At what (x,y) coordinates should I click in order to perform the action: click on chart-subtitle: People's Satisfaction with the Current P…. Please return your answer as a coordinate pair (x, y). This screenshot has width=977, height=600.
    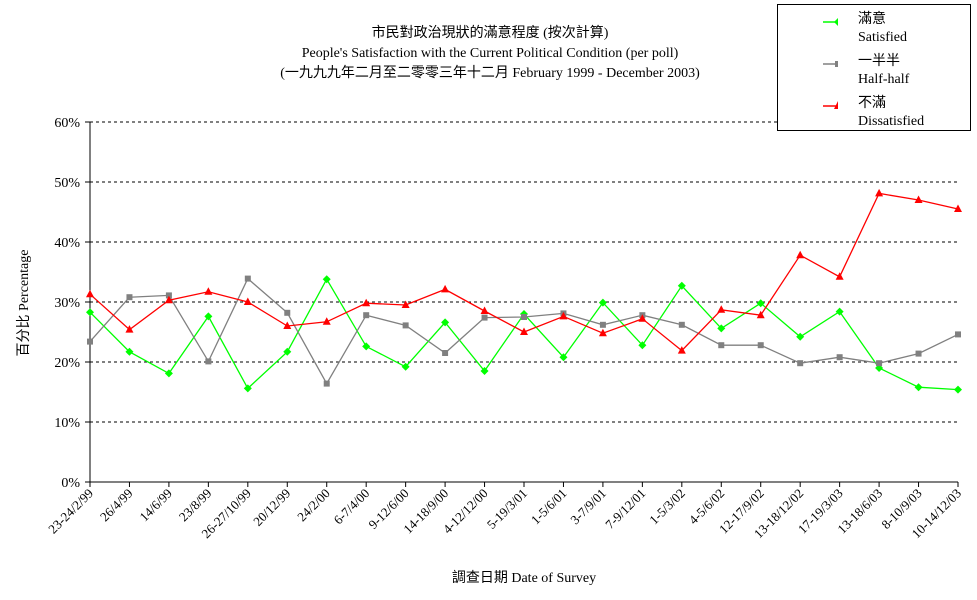
    Looking at the image, I should click on (490, 53).